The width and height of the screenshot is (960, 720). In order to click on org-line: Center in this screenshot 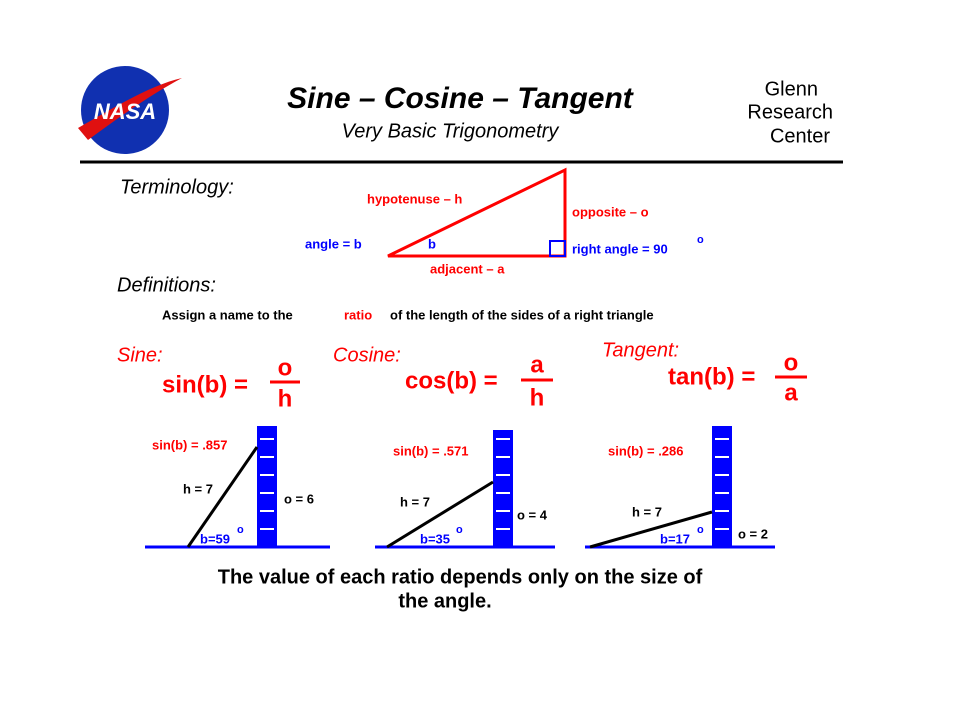, I will do `click(800, 136)`.